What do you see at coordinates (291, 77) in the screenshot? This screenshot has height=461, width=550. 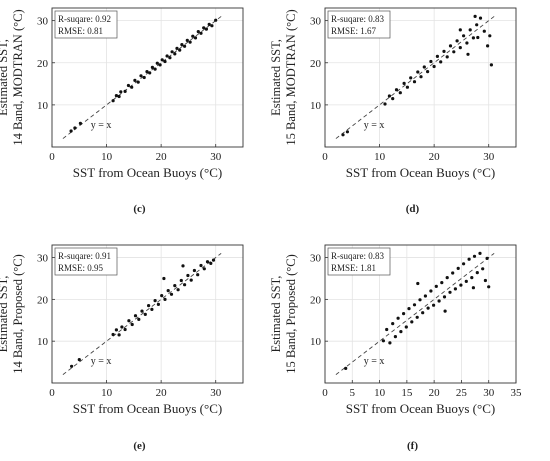 I see `y-axis-label-line2: 15 Band, MODTRAN (°C)` at bounding box center [291, 77].